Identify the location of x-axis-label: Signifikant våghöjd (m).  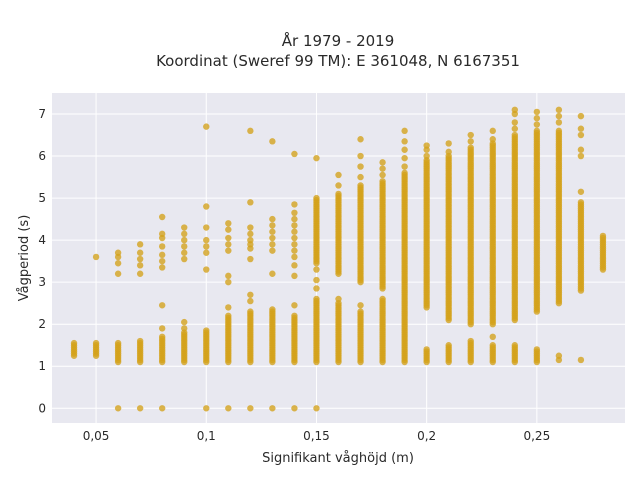
(338, 458).